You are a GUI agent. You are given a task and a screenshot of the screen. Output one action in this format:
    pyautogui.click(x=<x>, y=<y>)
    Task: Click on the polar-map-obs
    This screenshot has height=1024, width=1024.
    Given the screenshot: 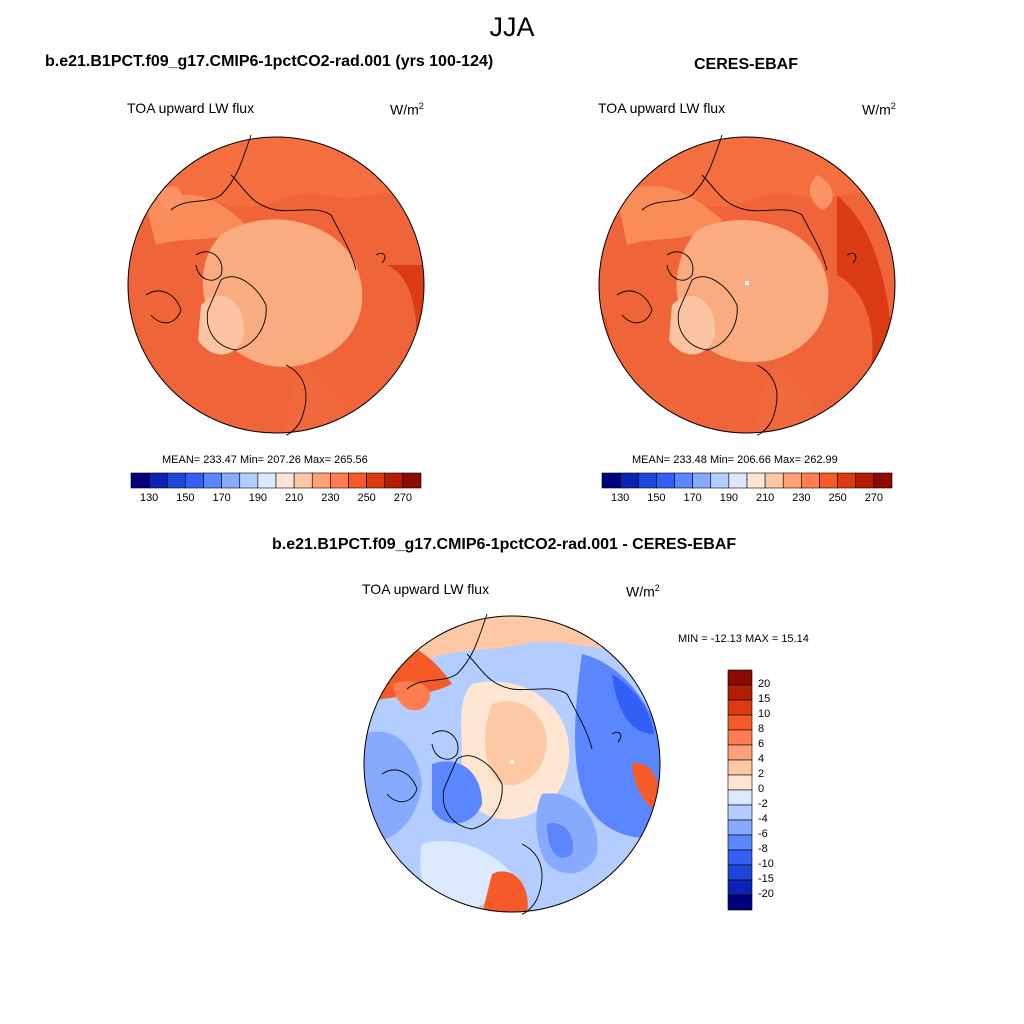 What is the action you would take?
    pyautogui.click(x=747, y=285)
    